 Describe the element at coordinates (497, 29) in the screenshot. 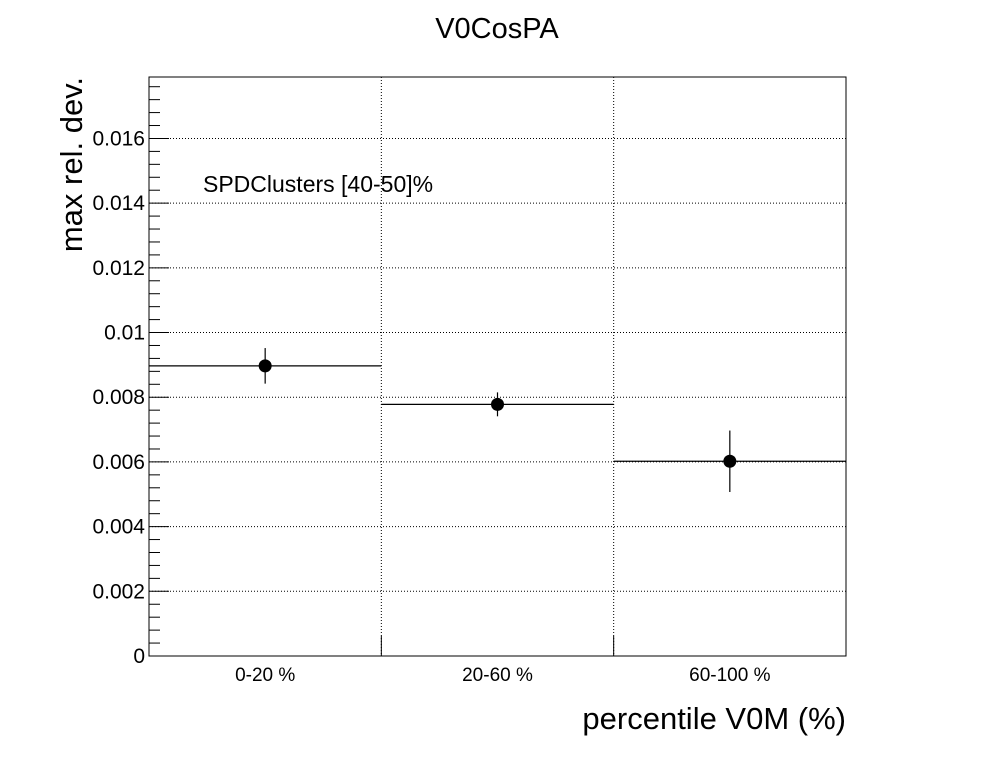

I see `chart-title: V0CosPA` at that location.